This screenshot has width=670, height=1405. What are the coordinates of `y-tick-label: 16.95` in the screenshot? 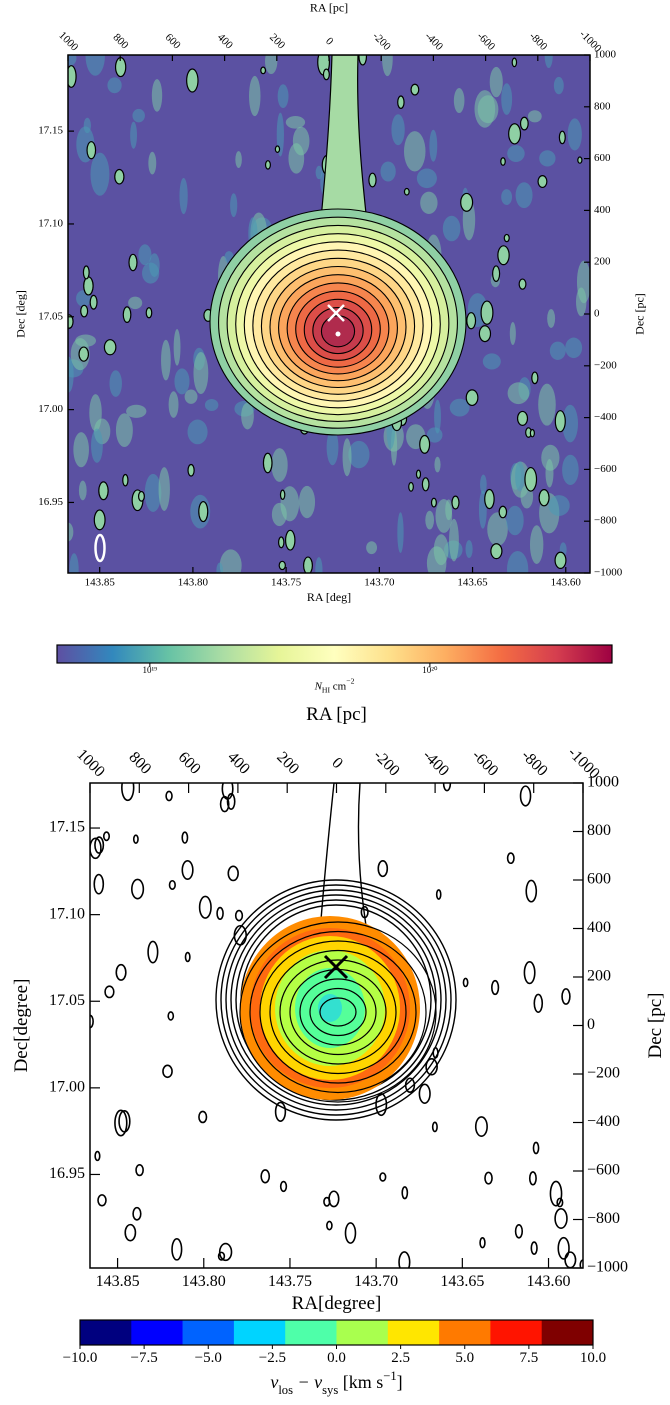 It's located at (50, 502).